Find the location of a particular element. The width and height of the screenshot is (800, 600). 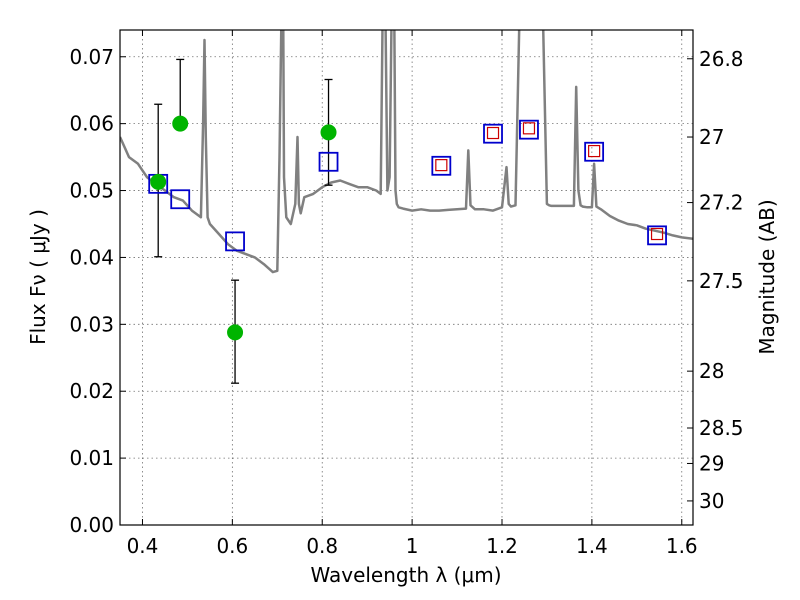

right-axis-label: Magnitude (AB) is located at coordinates (767, 276).